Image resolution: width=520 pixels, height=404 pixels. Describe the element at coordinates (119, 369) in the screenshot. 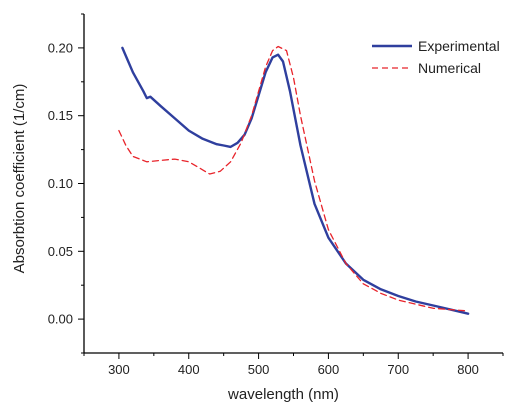

I see `x-tick-label: 300` at that location.